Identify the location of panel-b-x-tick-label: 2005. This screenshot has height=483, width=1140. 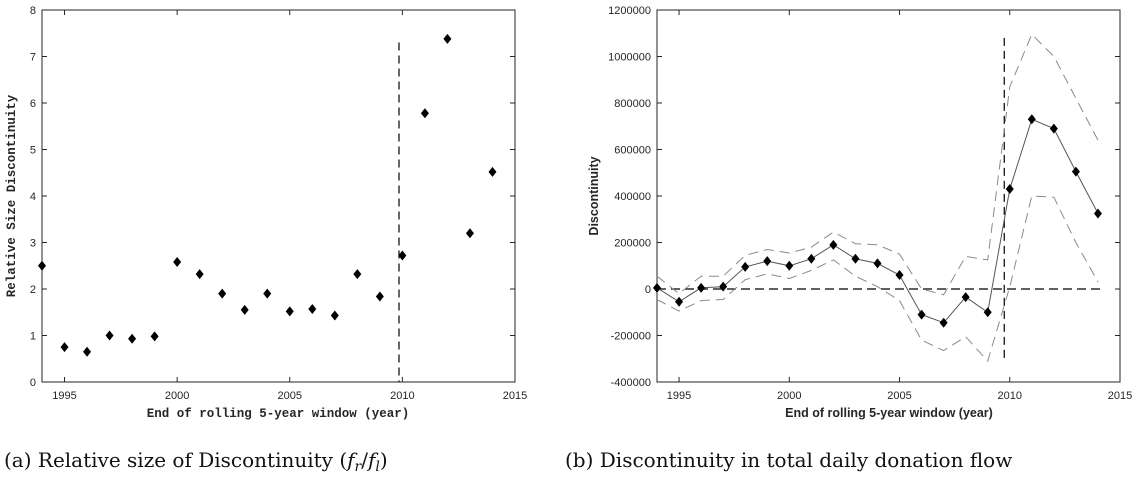
(899, 396).